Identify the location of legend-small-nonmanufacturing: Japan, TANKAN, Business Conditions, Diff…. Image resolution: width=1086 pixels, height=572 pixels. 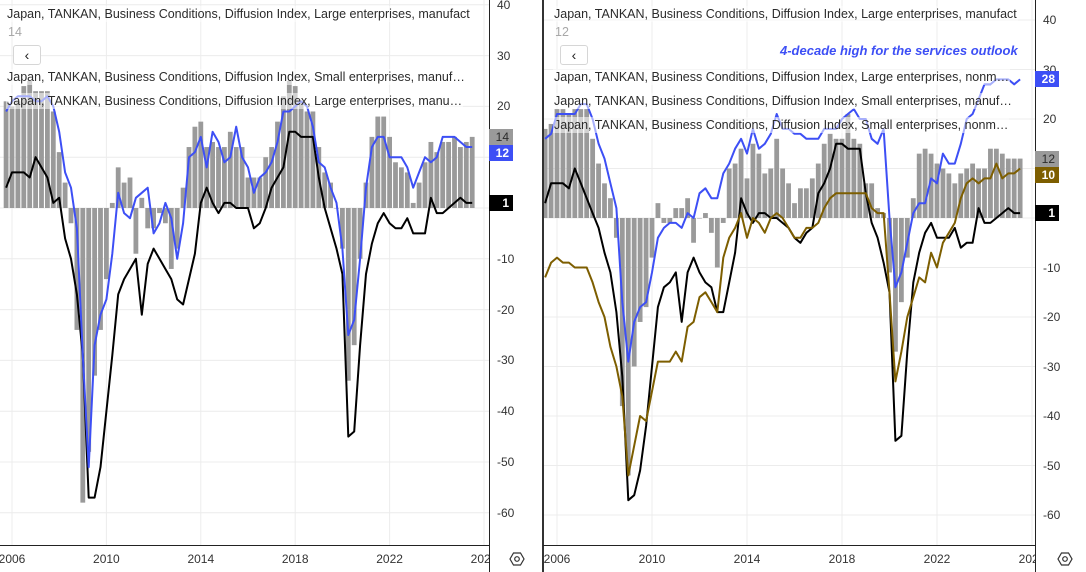
(781, 125).